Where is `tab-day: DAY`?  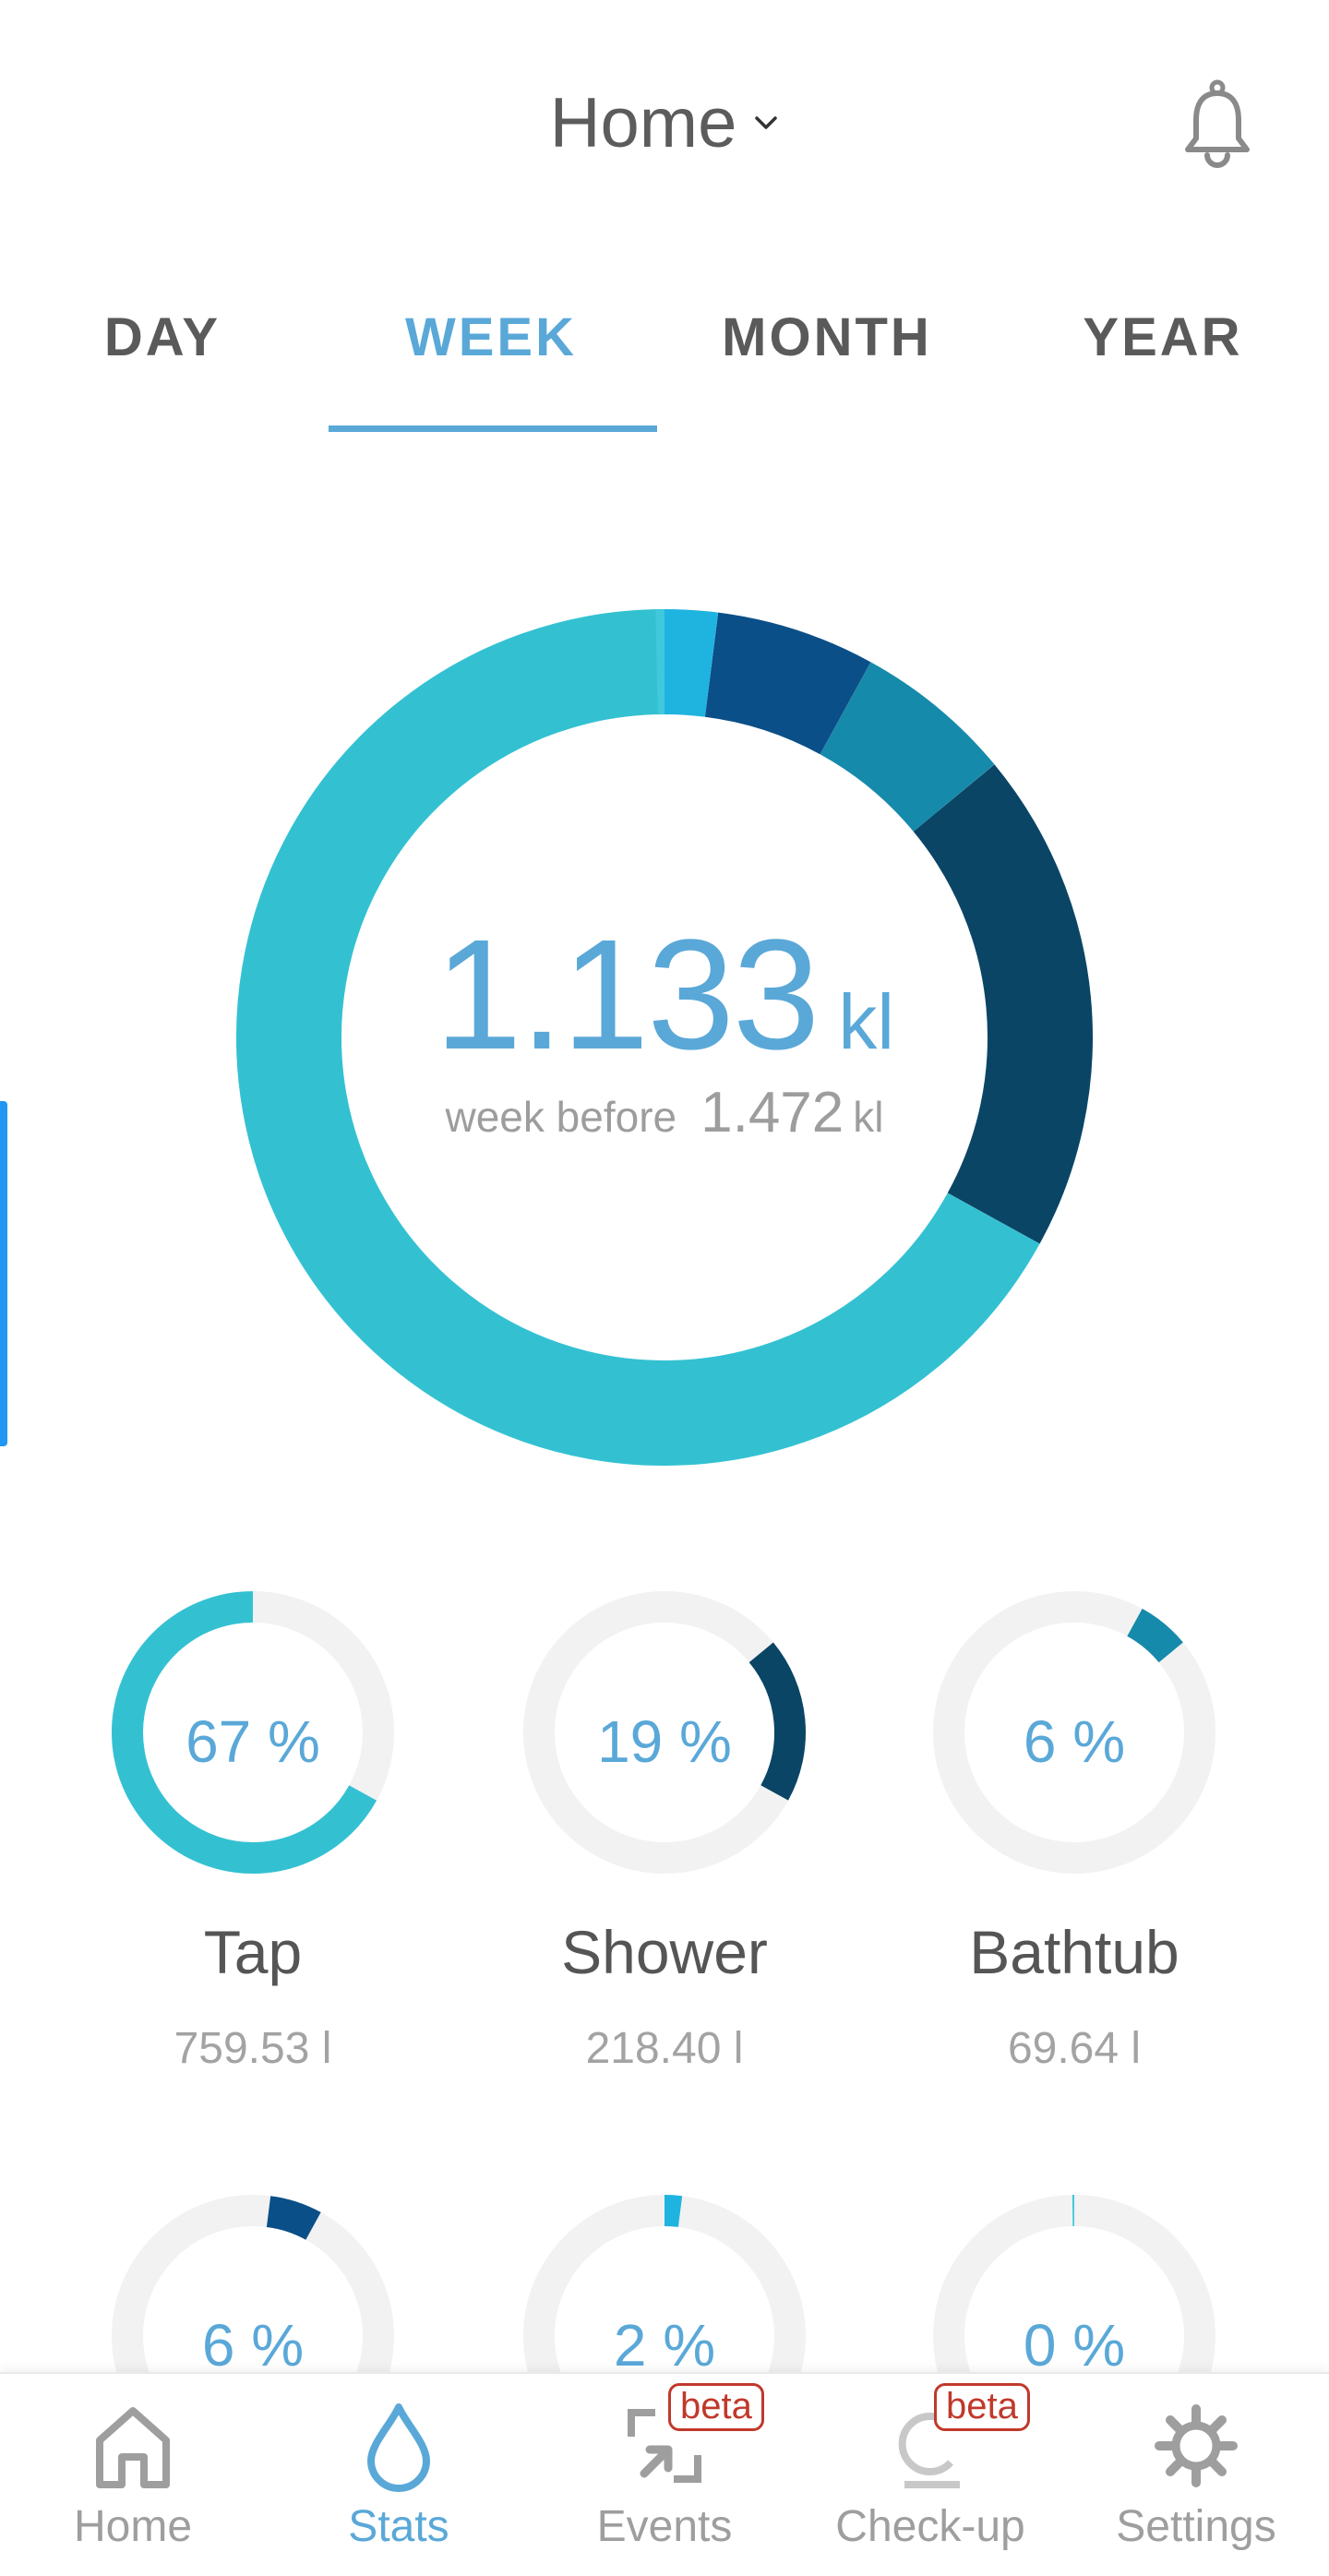
tab-day: DAY is located at coordinates (163, 337).